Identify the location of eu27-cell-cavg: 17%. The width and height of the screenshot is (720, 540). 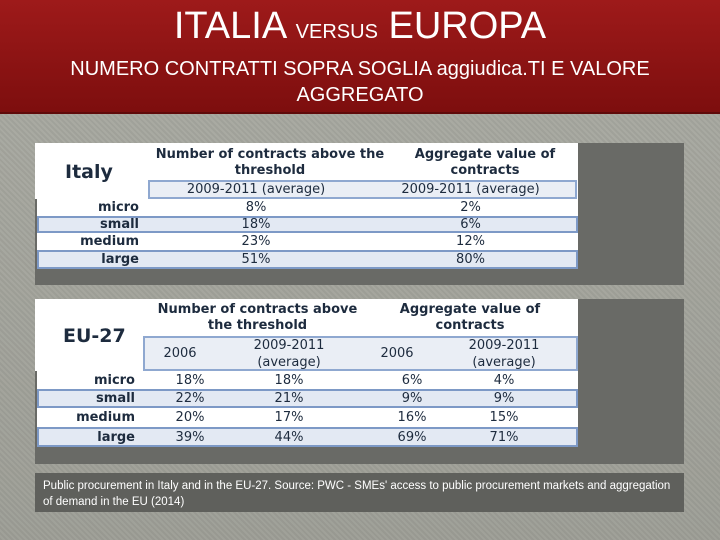
(289, 417).